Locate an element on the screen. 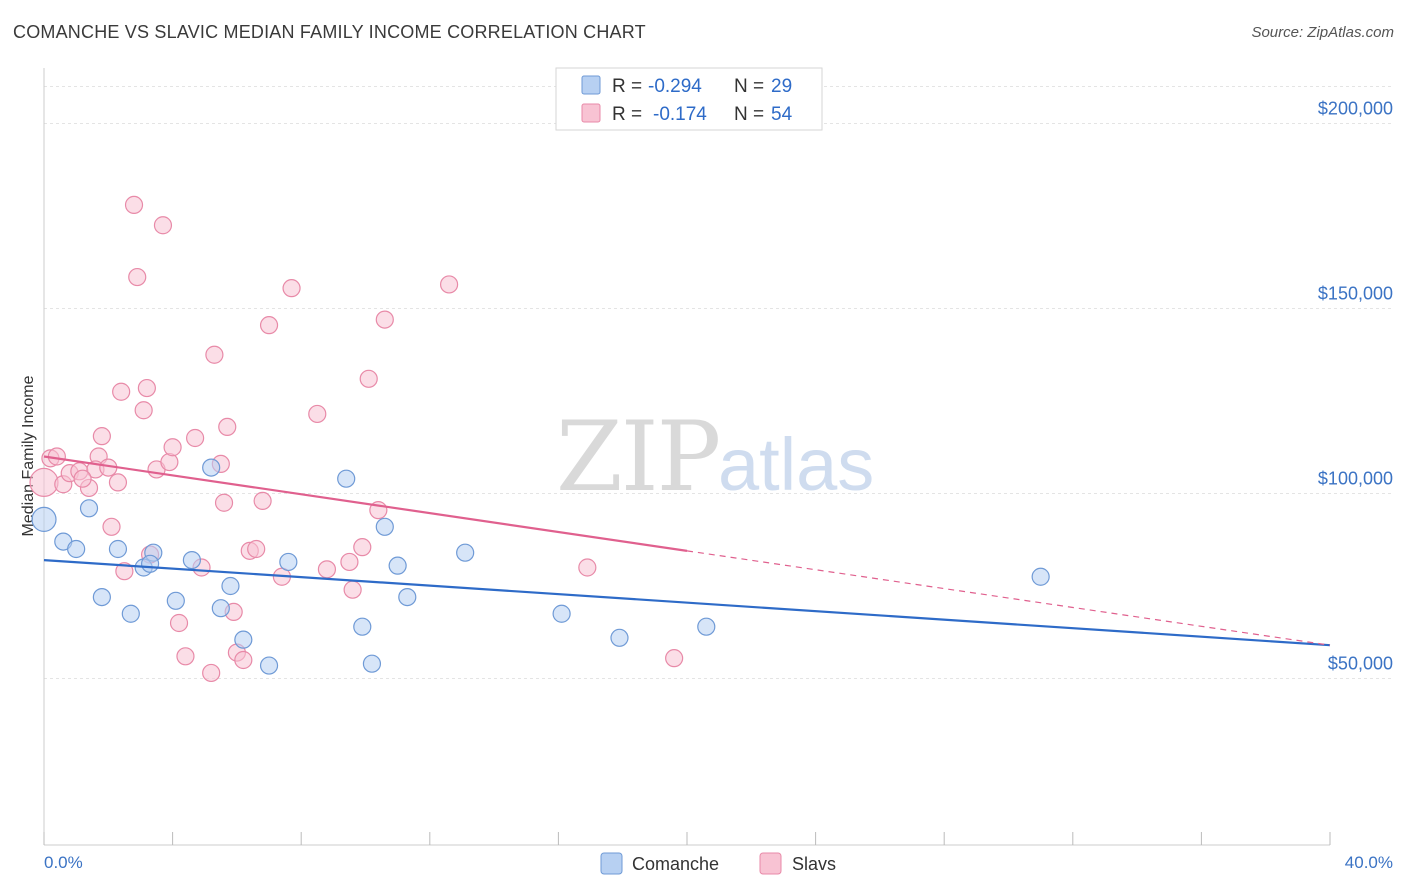 Image resolution: width=1406 pixels, height=892 pixels. legend-n-value-comanche: 29 is located at coordinates (781, 86).